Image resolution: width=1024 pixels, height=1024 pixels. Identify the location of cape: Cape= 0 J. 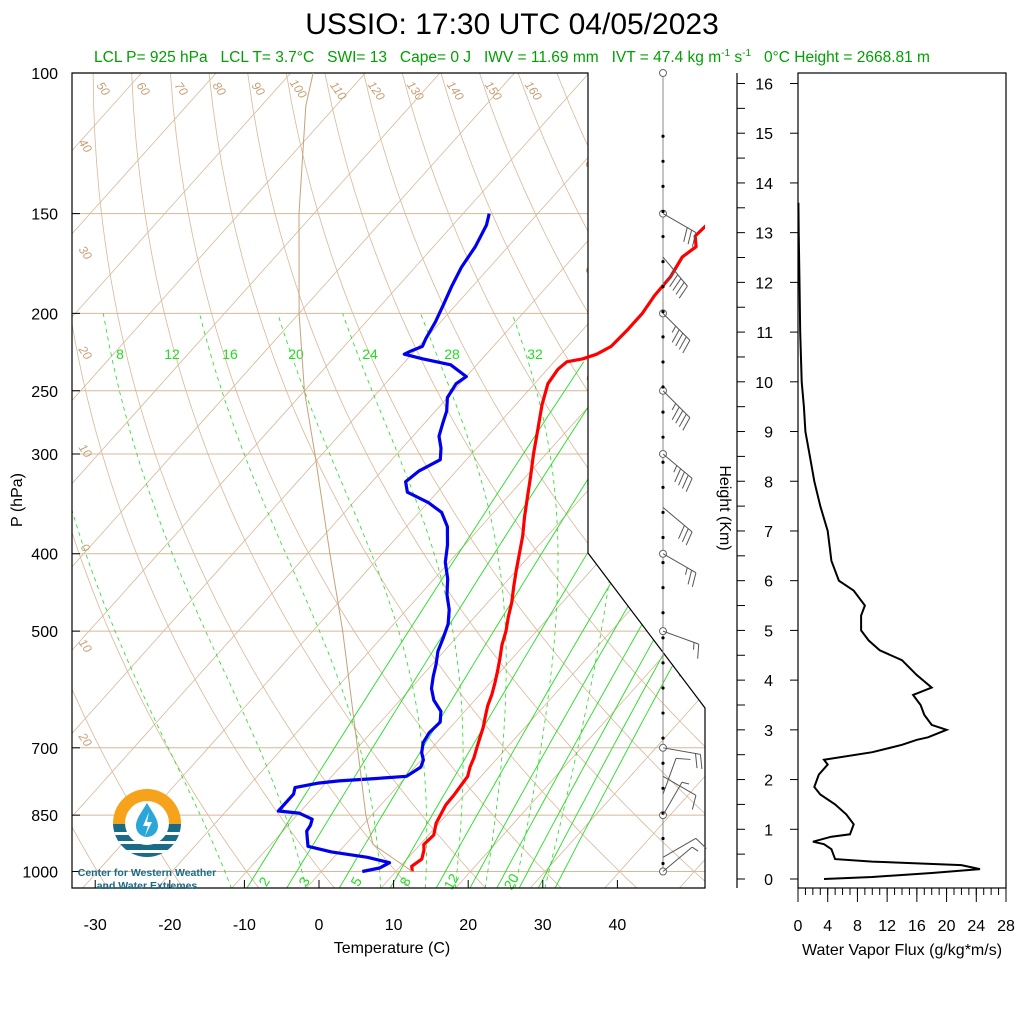
(435, 58).